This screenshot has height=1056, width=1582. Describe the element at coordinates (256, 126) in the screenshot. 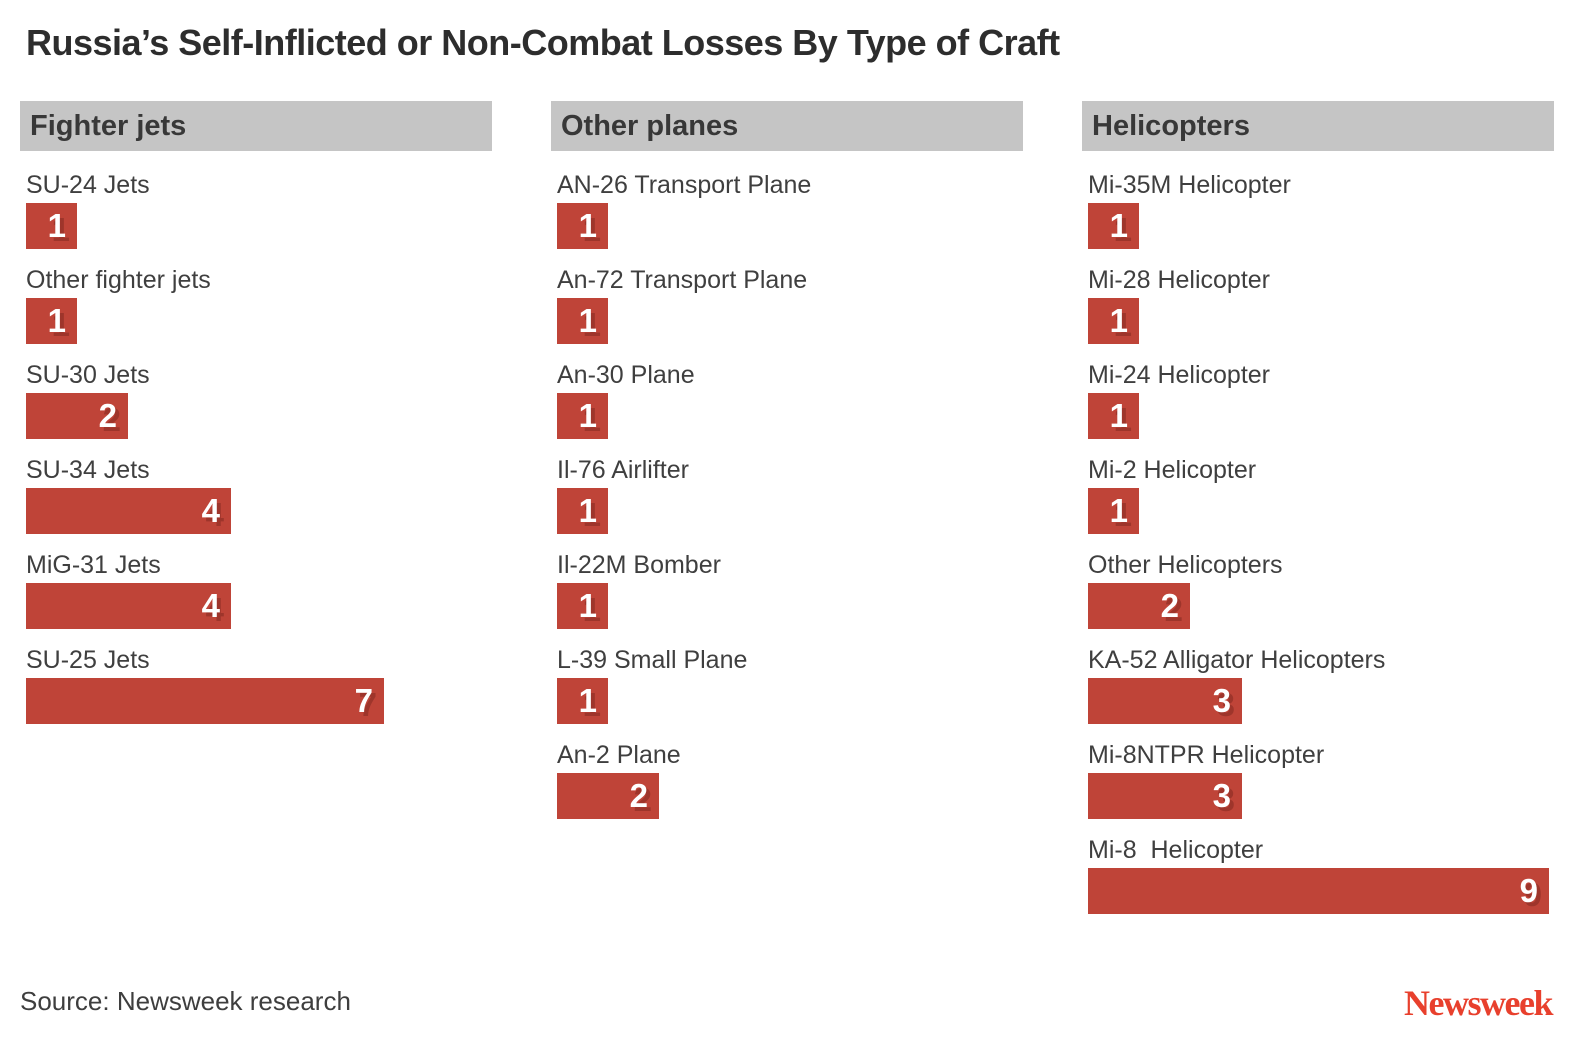

I see `section-header-fighter-jets: Fighter jets` at that location.